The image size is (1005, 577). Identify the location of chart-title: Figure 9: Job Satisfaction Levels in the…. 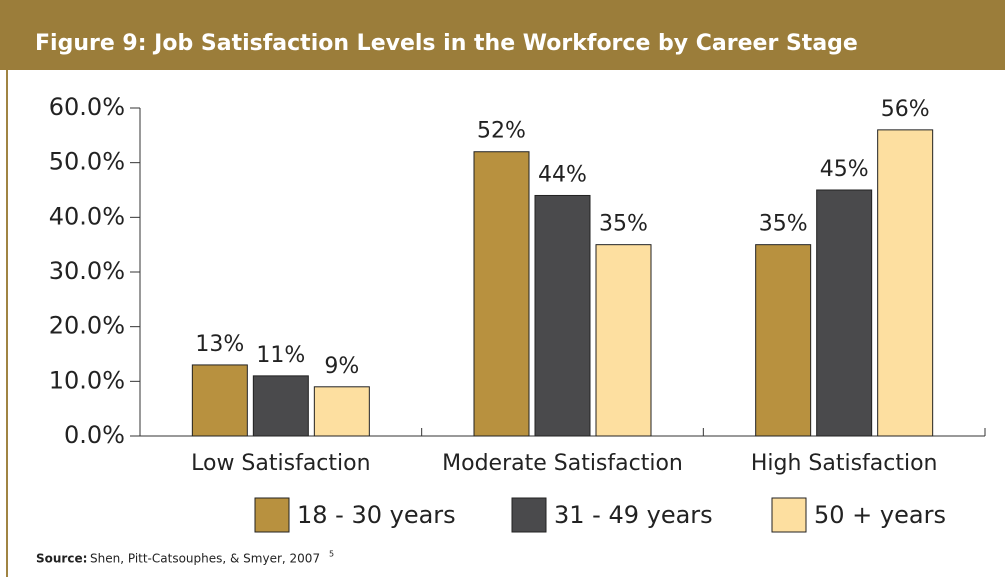
(446, 43).